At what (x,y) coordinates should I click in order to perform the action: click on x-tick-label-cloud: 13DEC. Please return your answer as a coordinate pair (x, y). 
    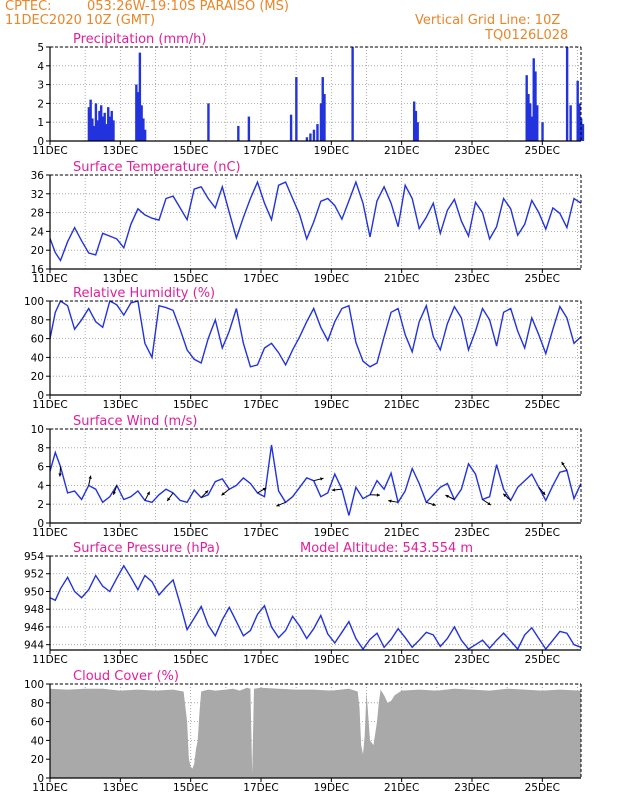
    Looking at the image, I should click on (120, 788).